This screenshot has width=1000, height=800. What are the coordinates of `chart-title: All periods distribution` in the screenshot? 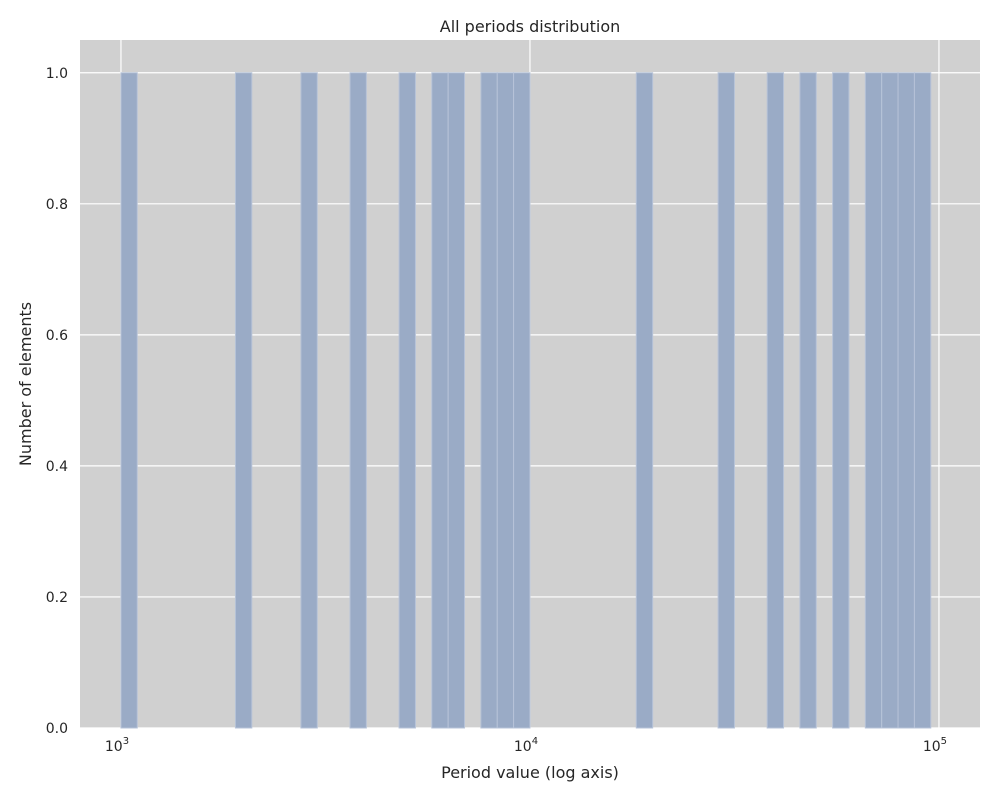 It's located at (530, 26).